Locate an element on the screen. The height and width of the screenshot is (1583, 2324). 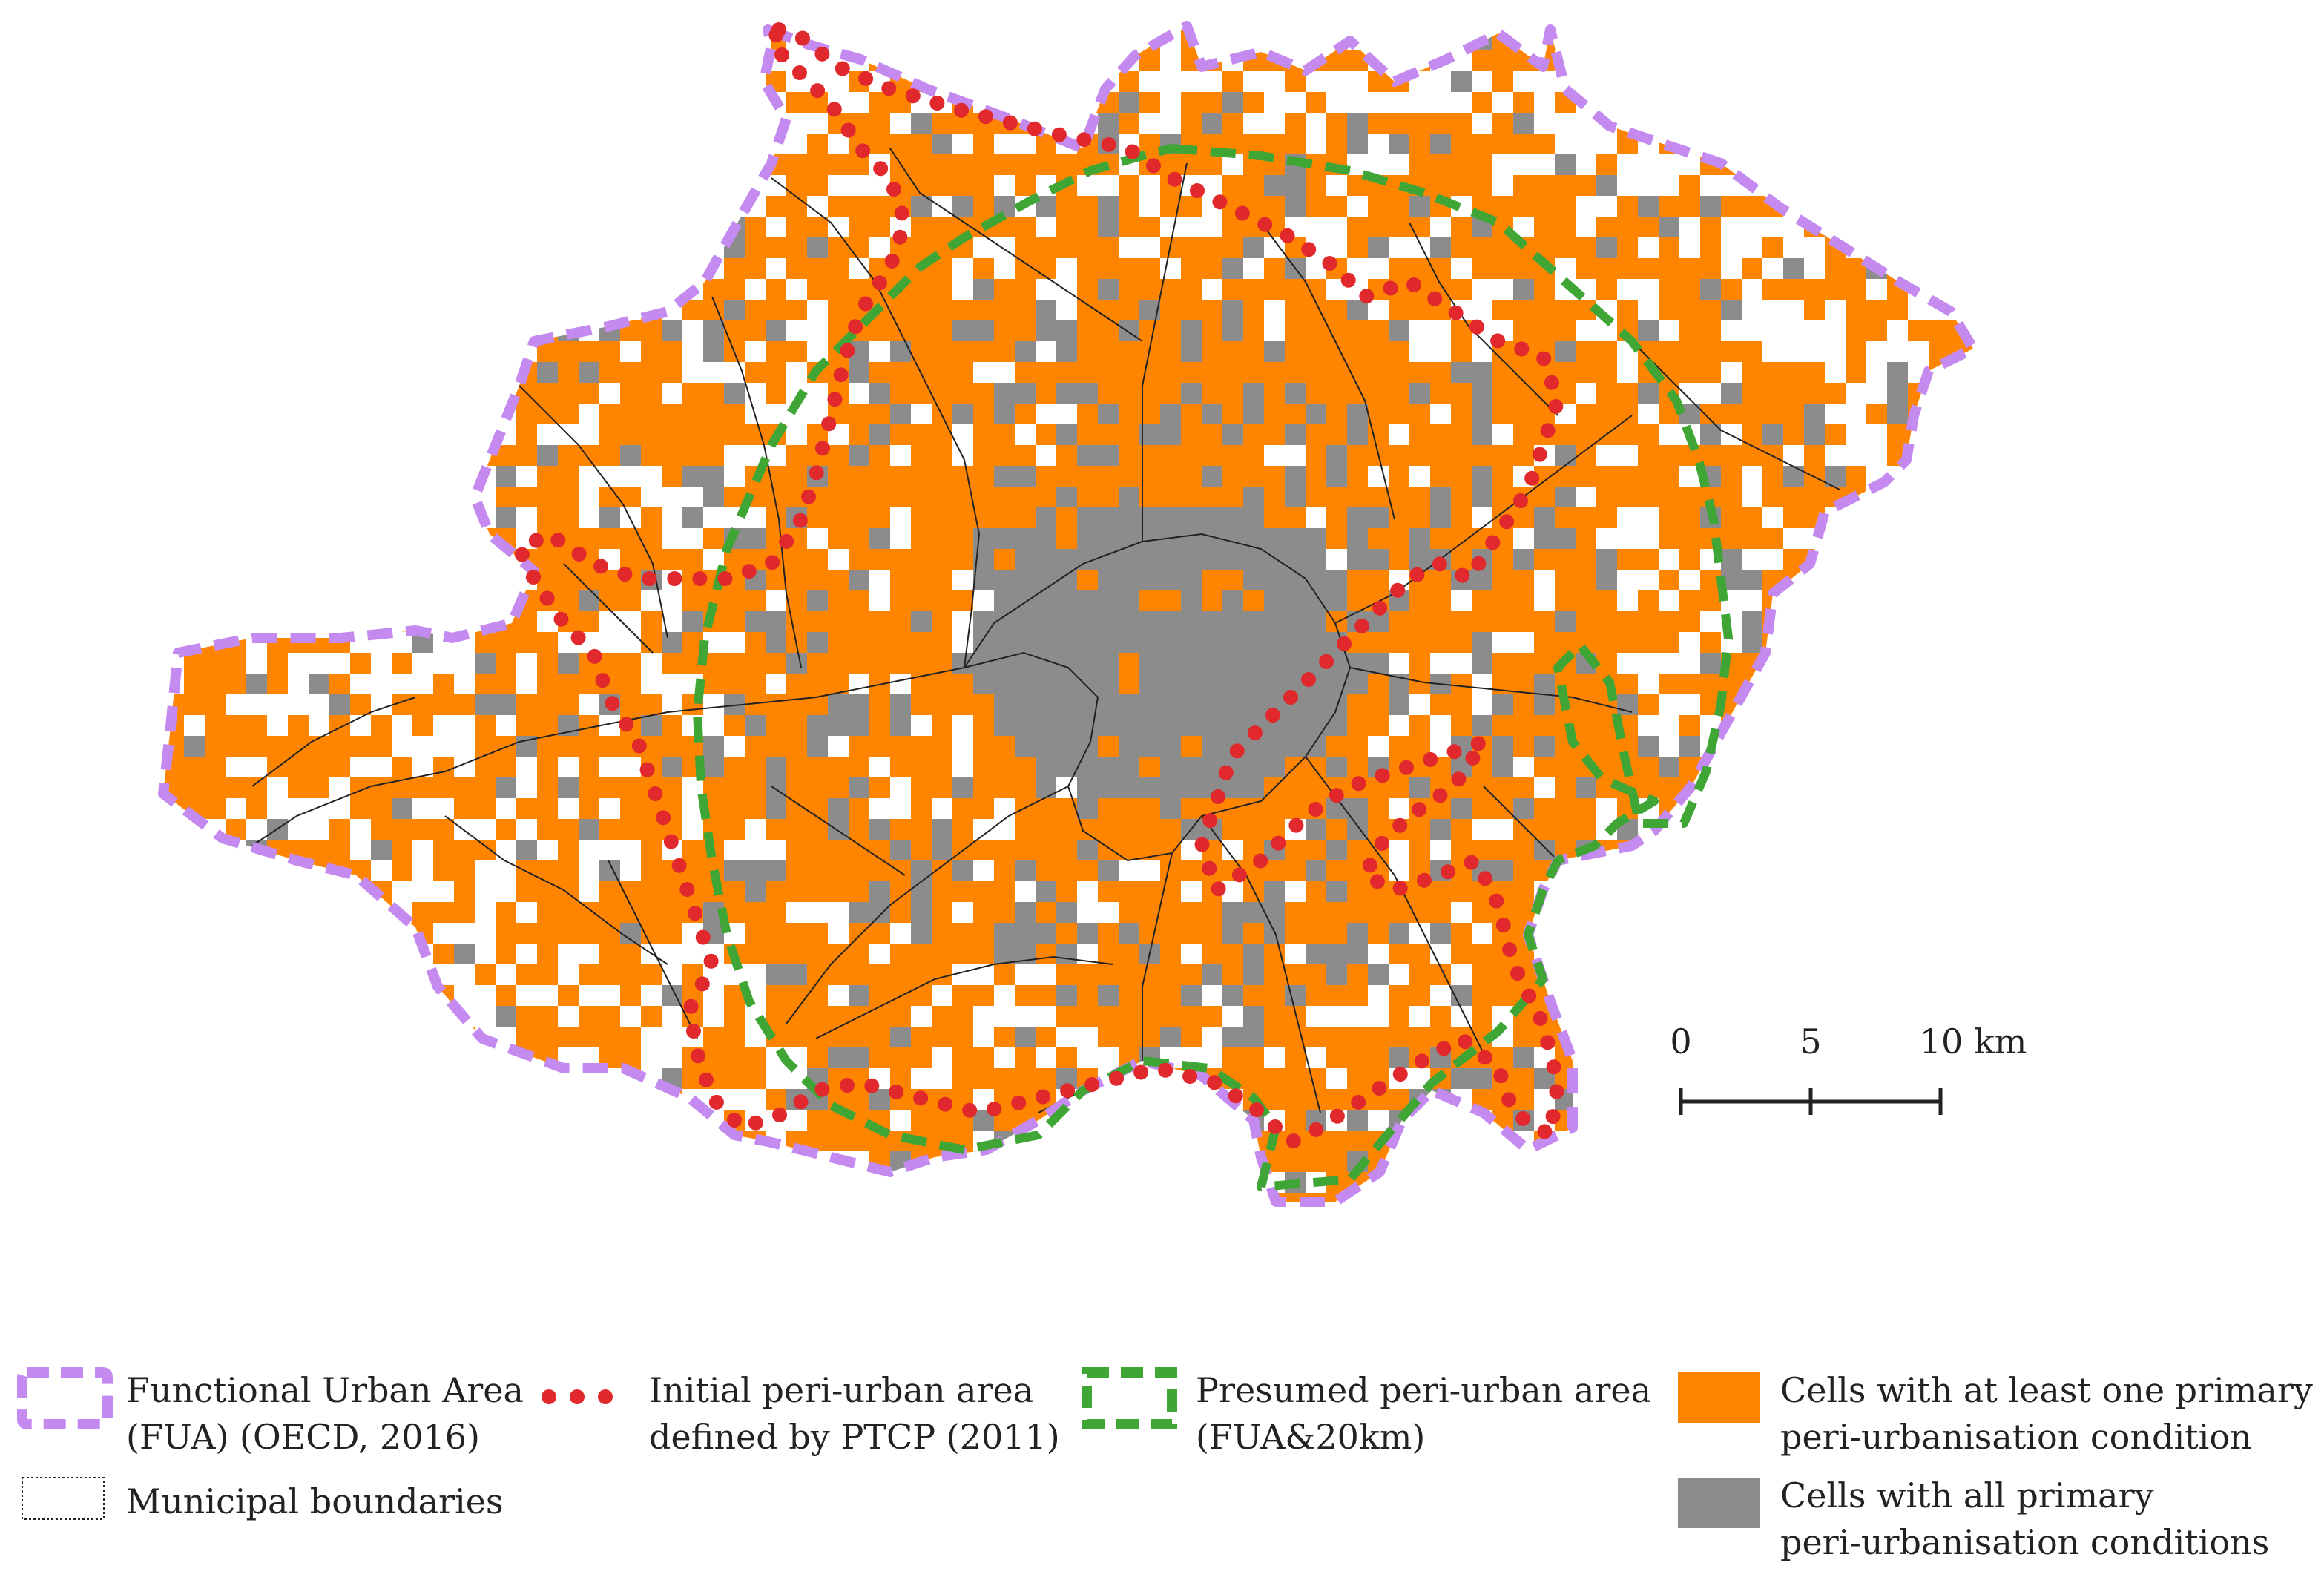
municipal-boundary-line is located at coordinates (1016, 245).